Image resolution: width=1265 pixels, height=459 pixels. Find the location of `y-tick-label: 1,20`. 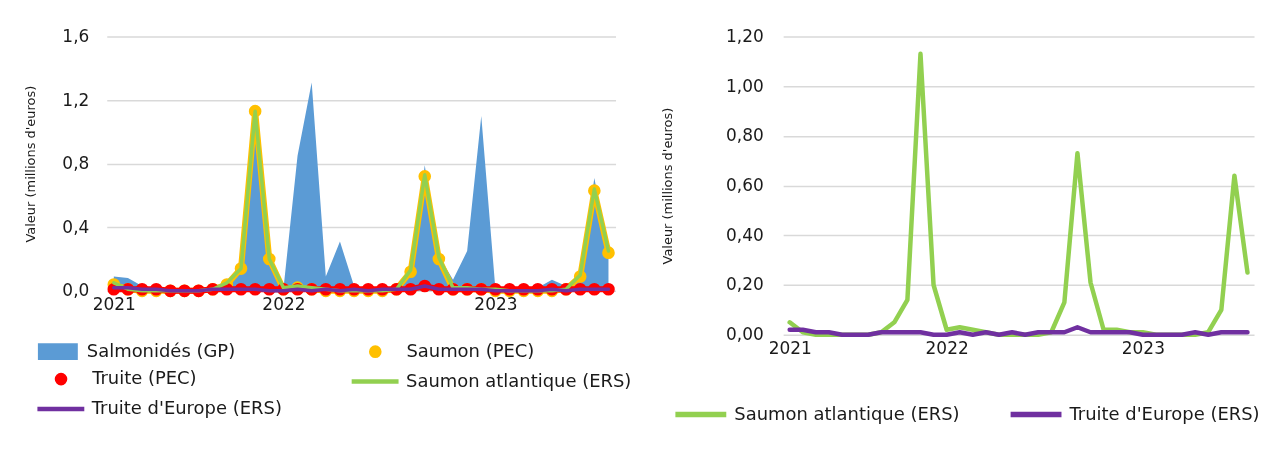

y-tick-label: 1,20 is located at coordinates (744, 35).